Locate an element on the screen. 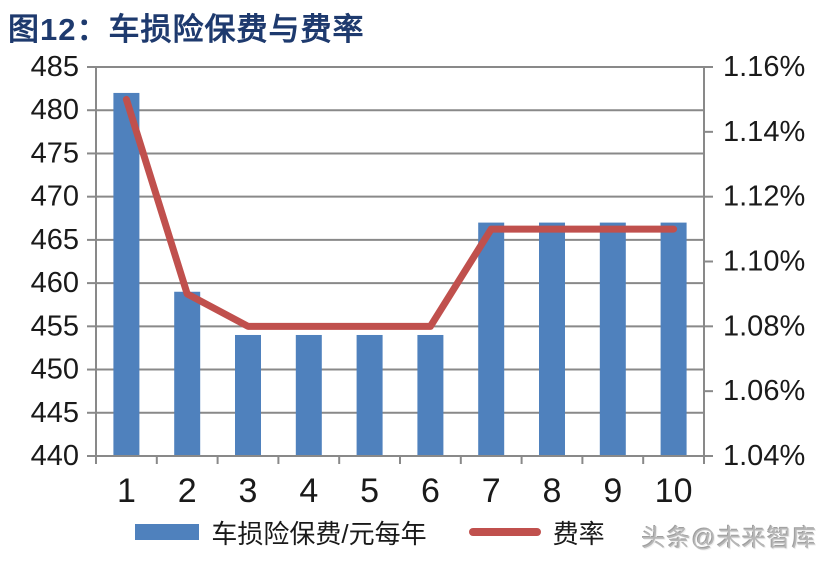  y-axis-label-right: 1.16% is located at coordinates (764, 67).